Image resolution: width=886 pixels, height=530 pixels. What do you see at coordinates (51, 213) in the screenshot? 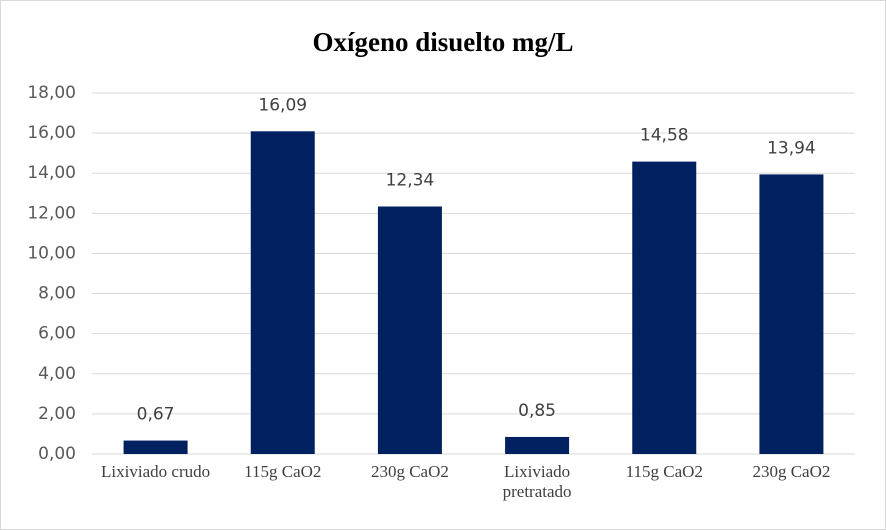
I see `y-tick-label: 12,00` at bounding box center [51, 213].